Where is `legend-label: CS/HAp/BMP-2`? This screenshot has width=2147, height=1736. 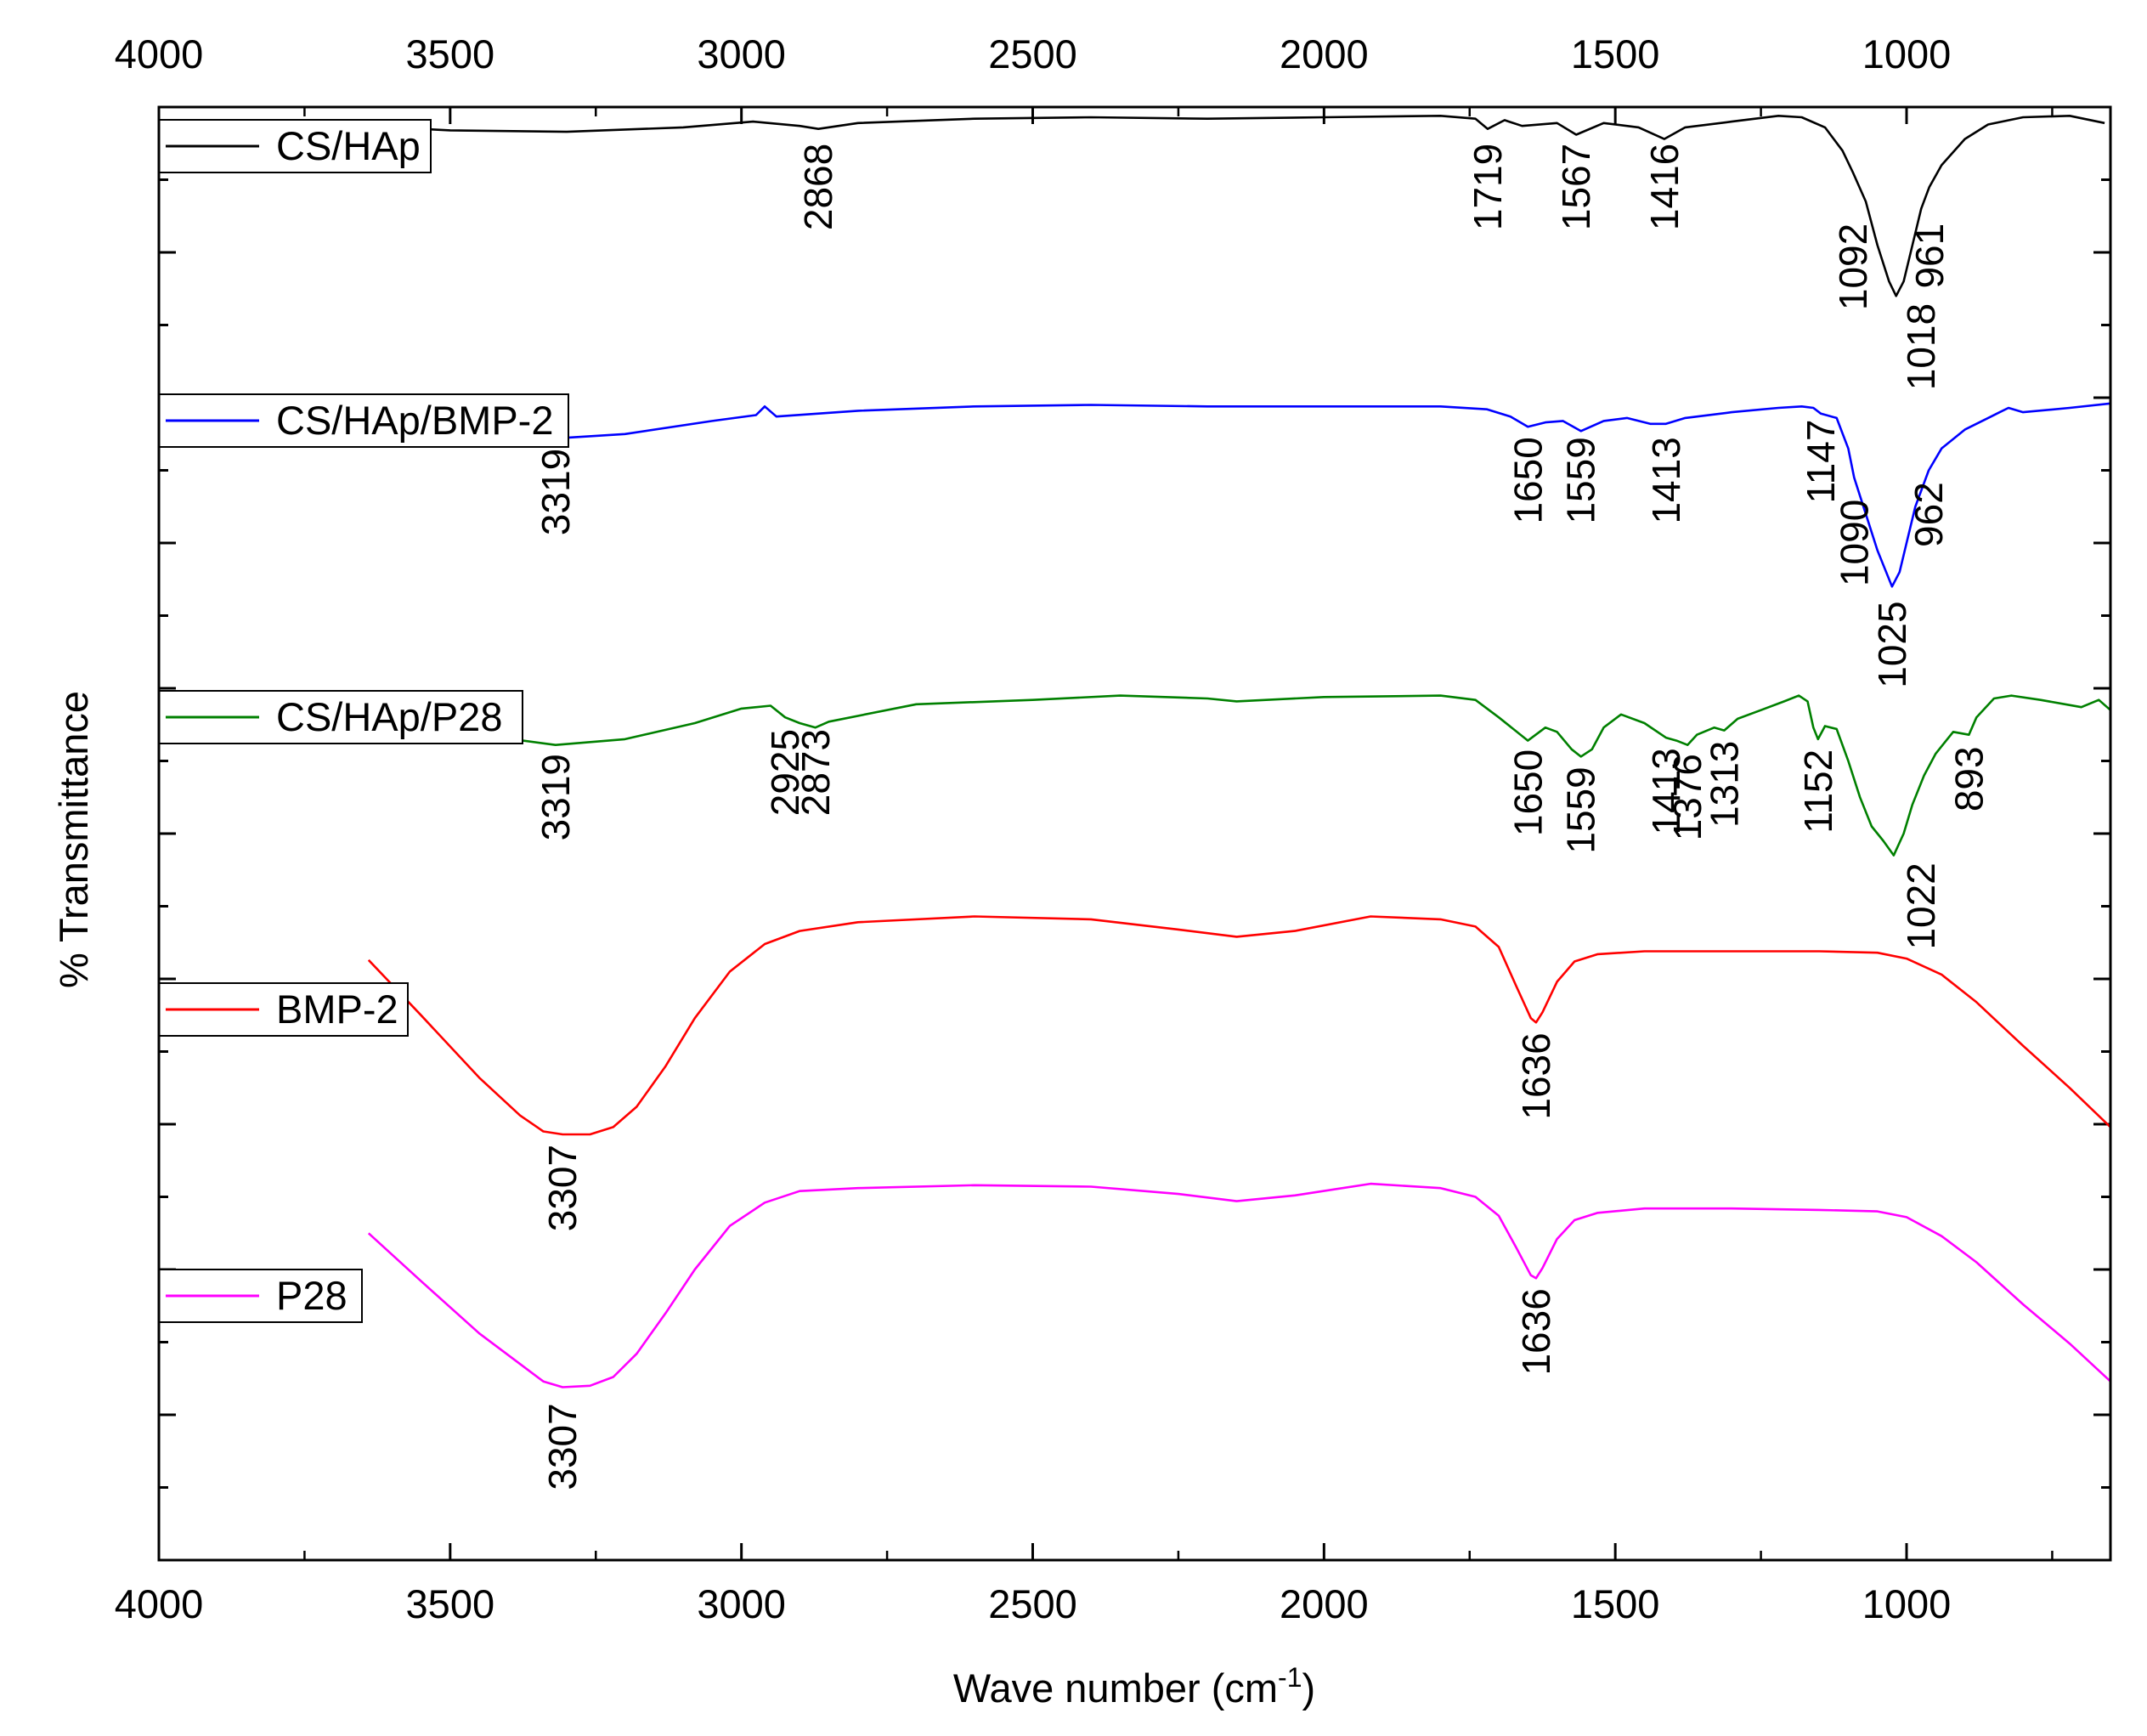 legend-label: CS/HAp/BMP-2 is located at coordinates (414, 421).